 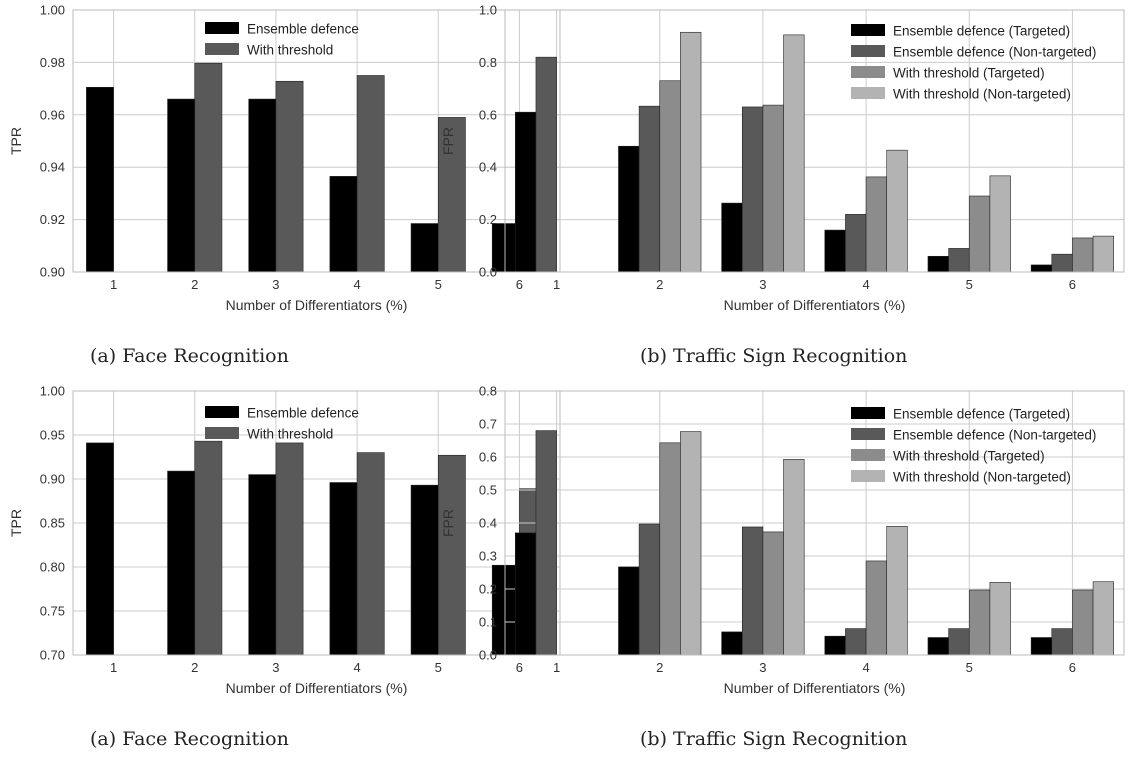 I want to click on legend-label: Ensemble defence, so click(x=303, y=29).